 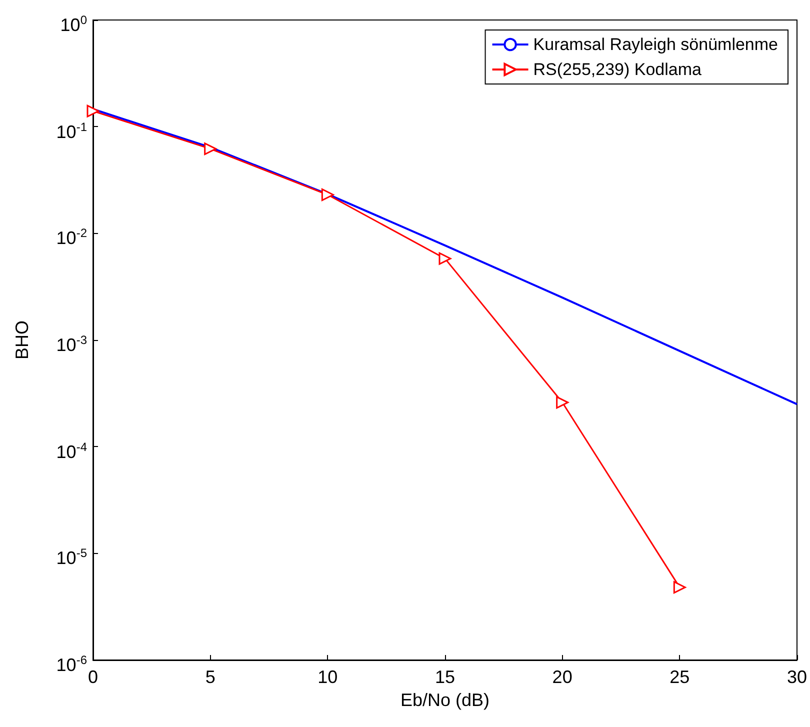 I want to click on x-tick-label: 20, so click(x=562, y=677).